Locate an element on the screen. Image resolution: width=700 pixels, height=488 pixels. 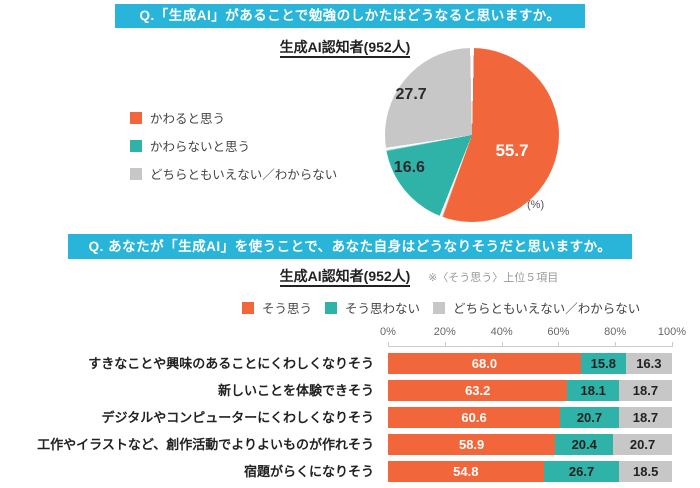
pie-chart-title-text: 生成AI認知者(952人) is located at coordinates (345, 48).